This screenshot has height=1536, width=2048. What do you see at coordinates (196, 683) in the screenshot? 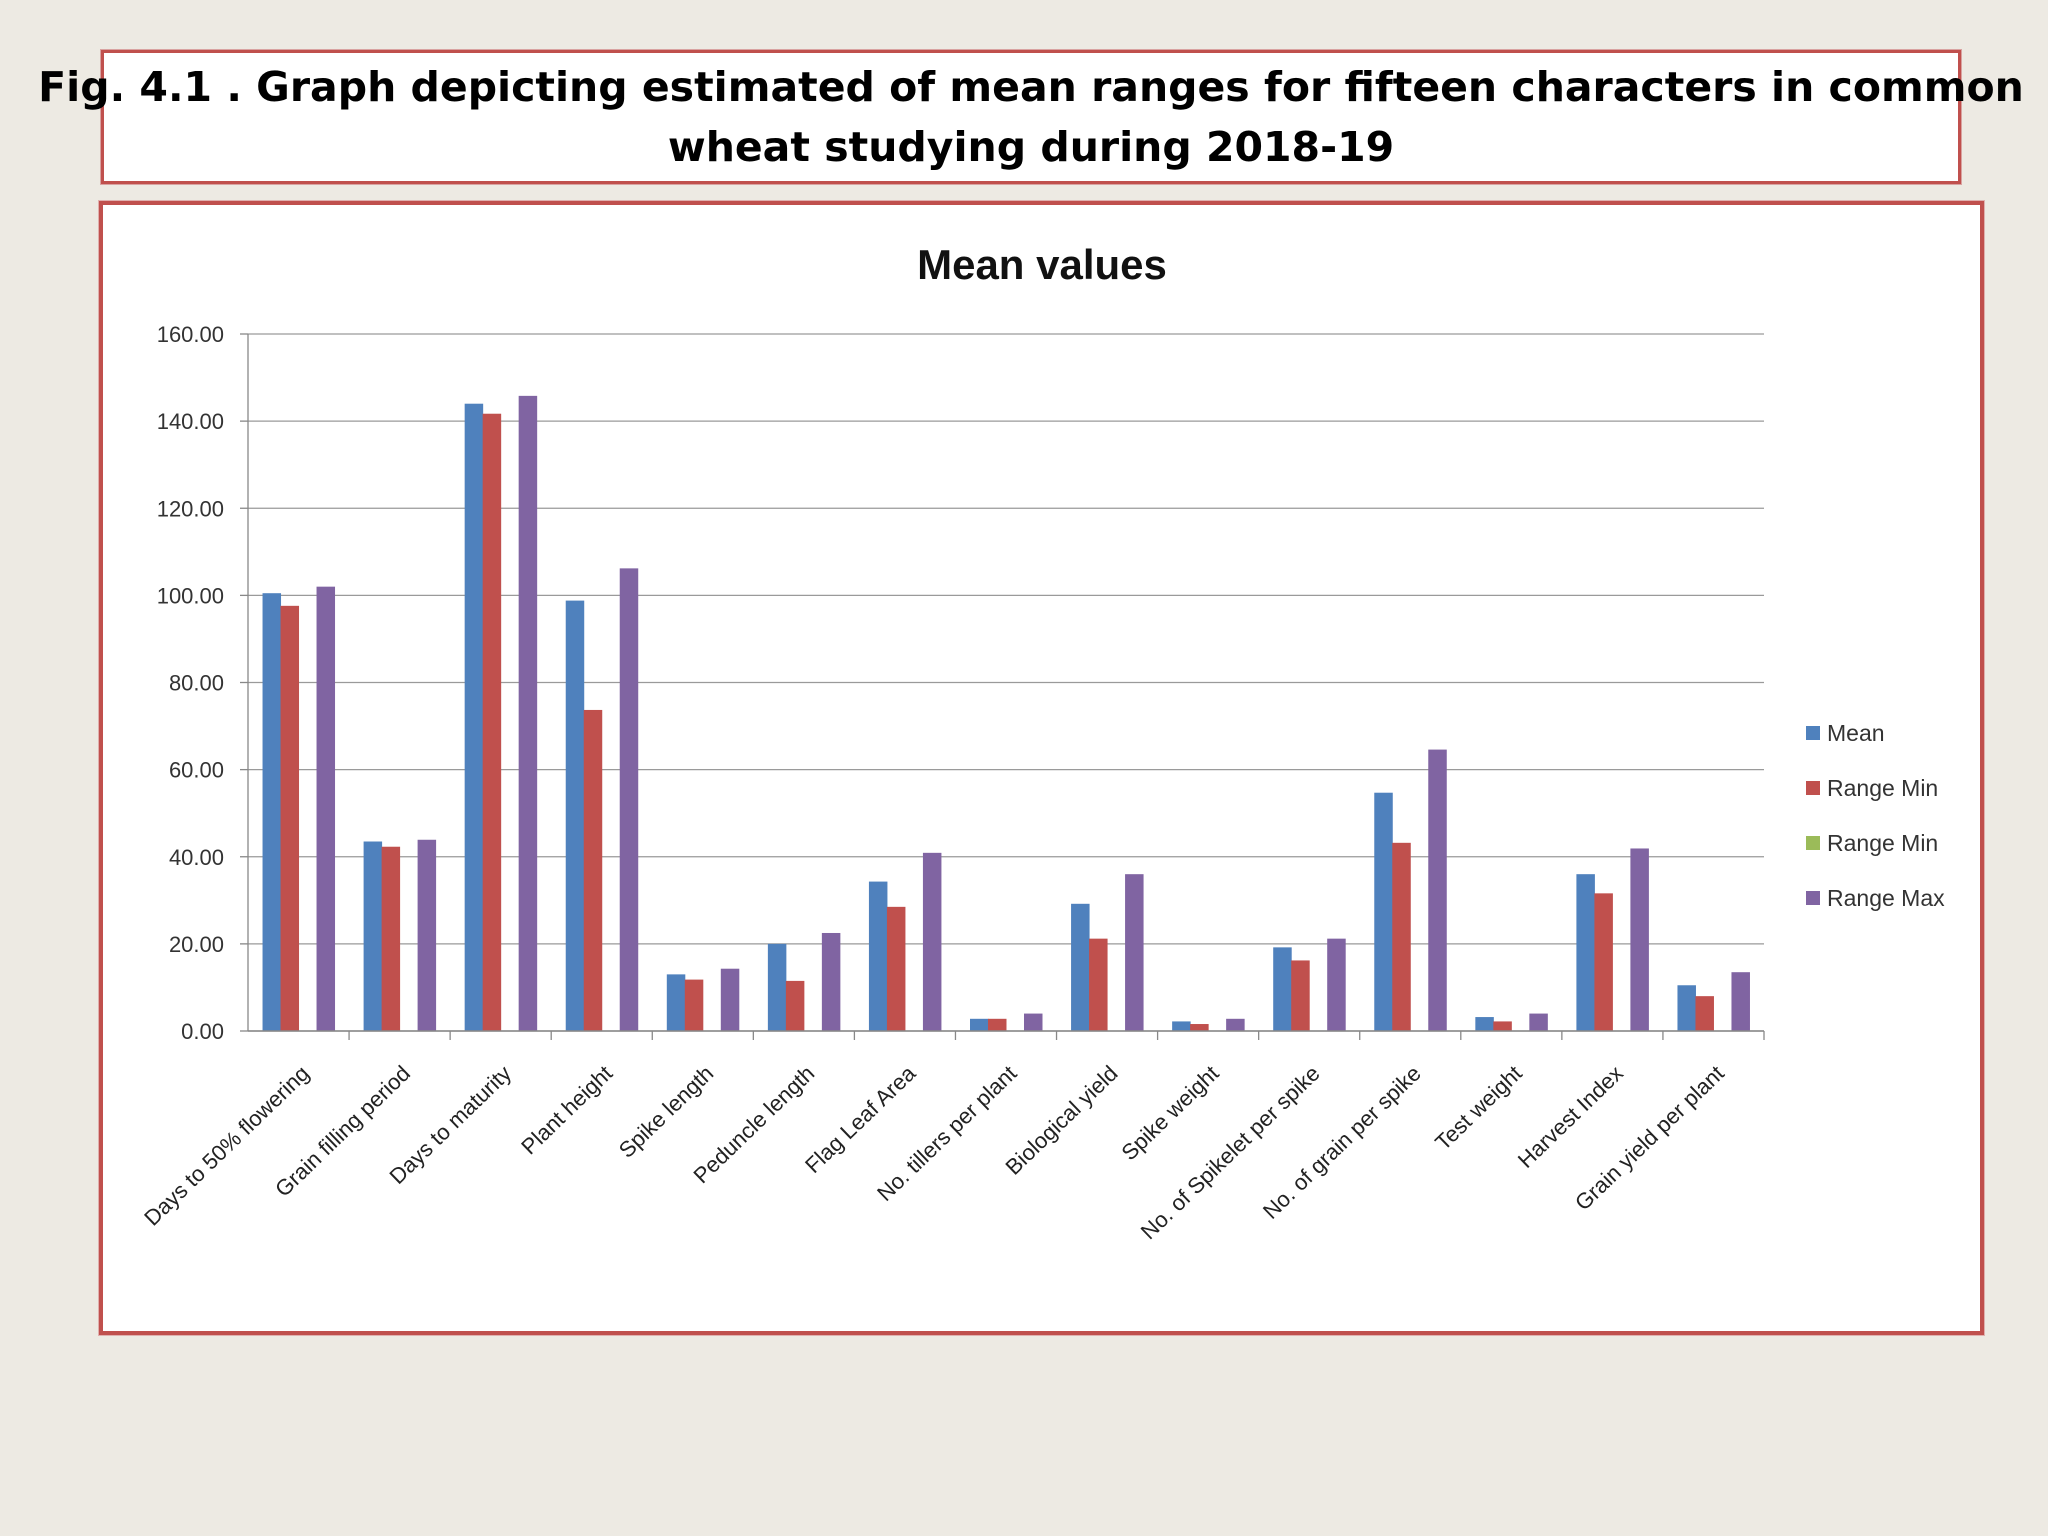
I see `y-tick-label: 80.00` at bounding box center [196, 683].